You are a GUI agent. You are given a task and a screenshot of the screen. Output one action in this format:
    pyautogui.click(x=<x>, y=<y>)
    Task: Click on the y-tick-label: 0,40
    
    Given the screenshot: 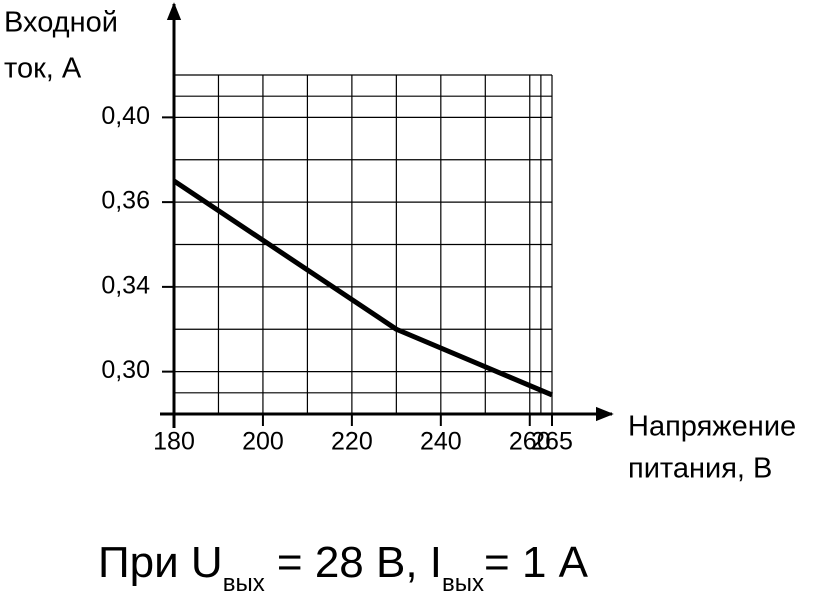 What is the action you would take?
    pyautogui.click(x=125, y=116)
    